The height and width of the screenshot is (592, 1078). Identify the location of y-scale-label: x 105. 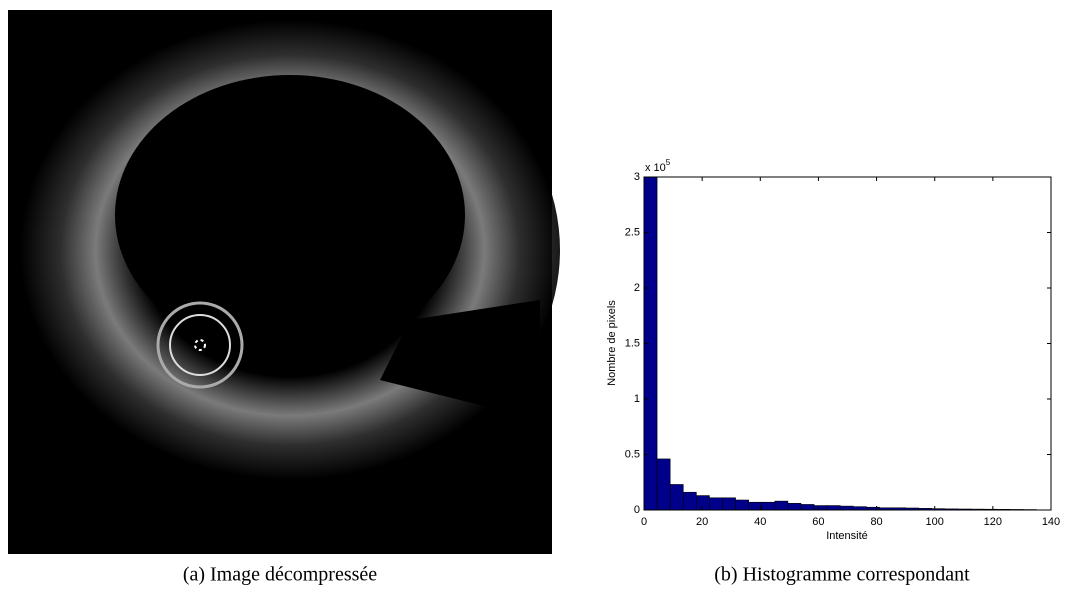
(658, 166).